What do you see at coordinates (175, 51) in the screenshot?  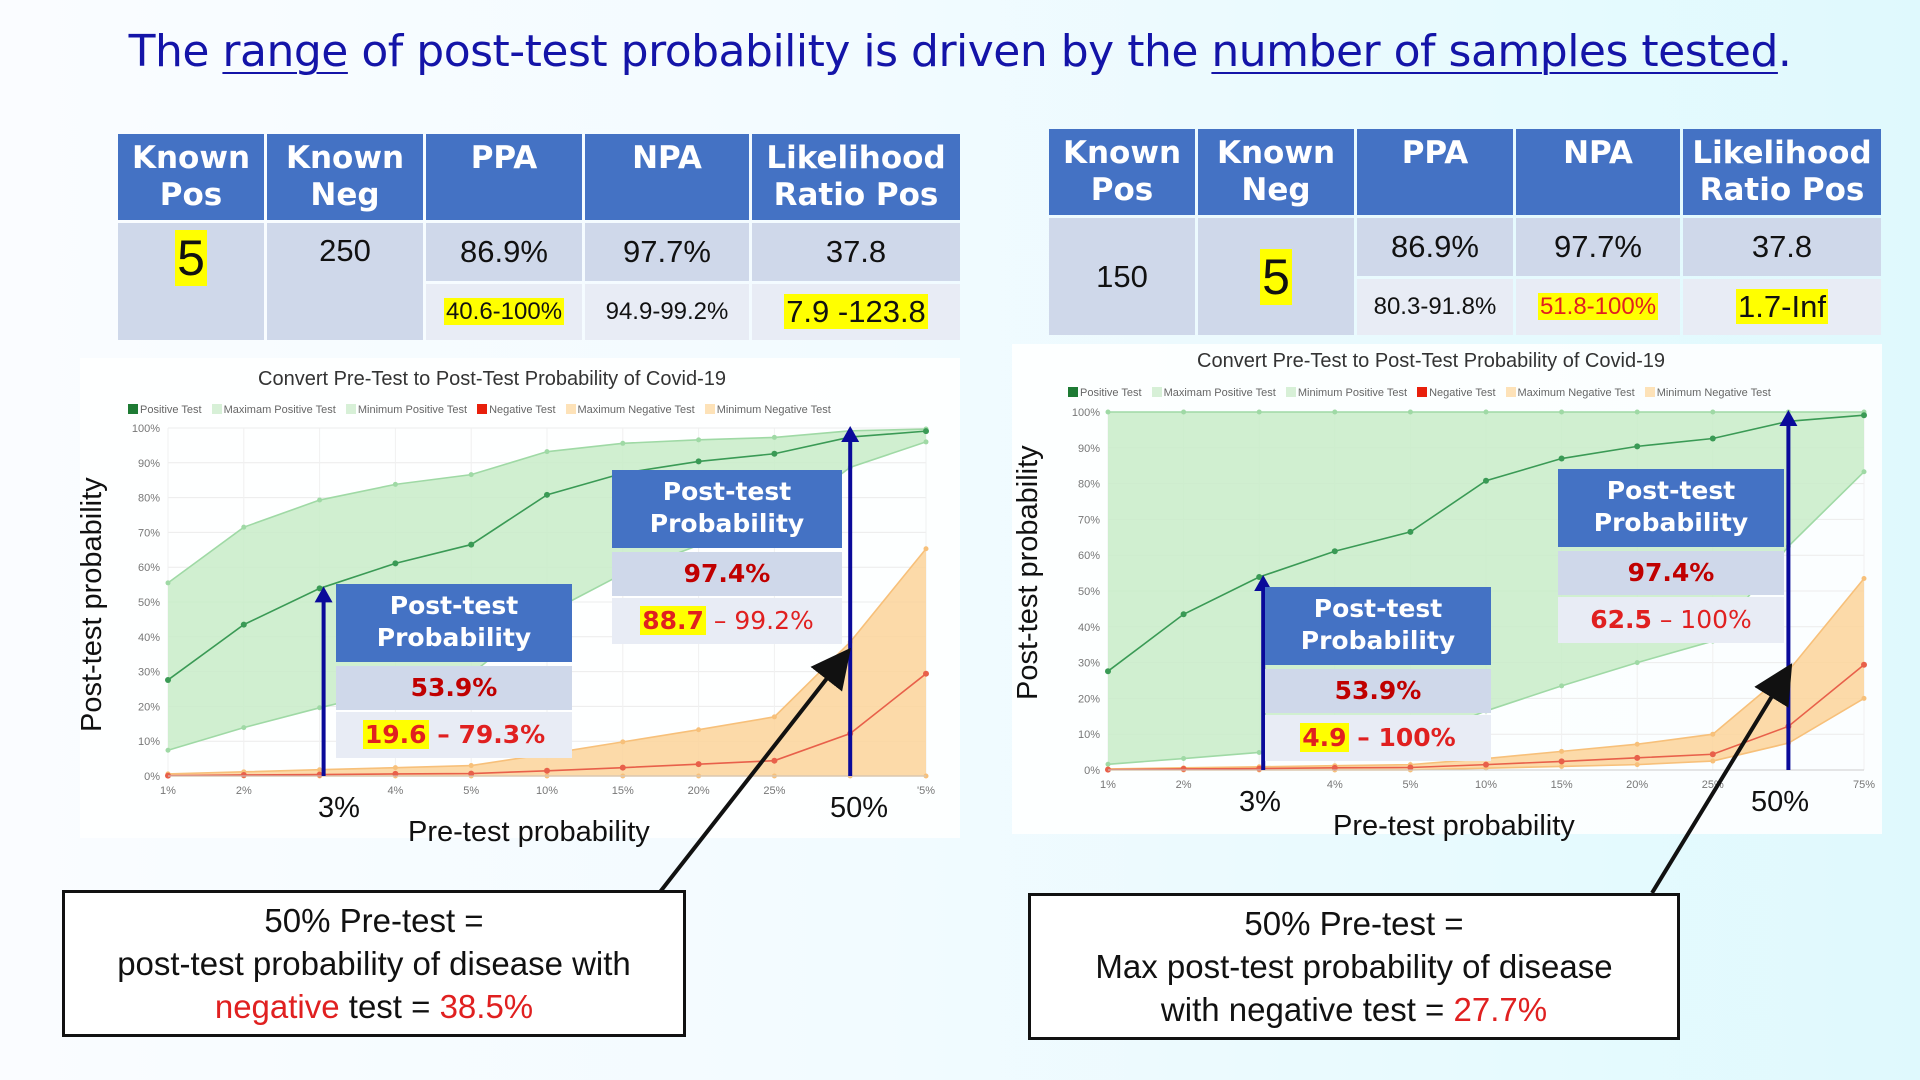 I see `title-part1: The` at bounding box center [175, 51].